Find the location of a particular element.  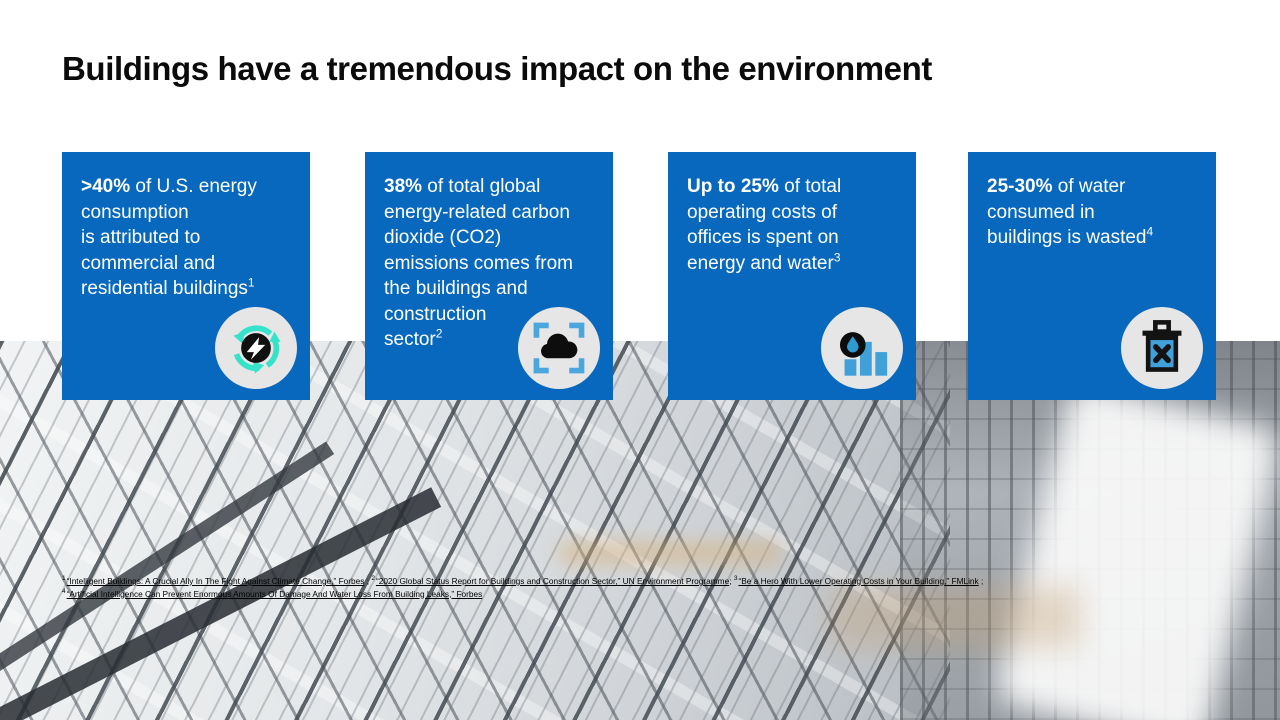

water-energy-chart-icon is located at coordinates (863, 354).